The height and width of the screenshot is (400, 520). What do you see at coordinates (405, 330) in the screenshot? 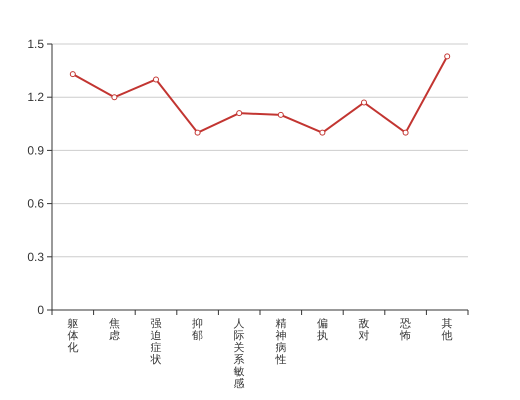
I see `x-tick-label: 恐怖` at bounding box center [405, 330].